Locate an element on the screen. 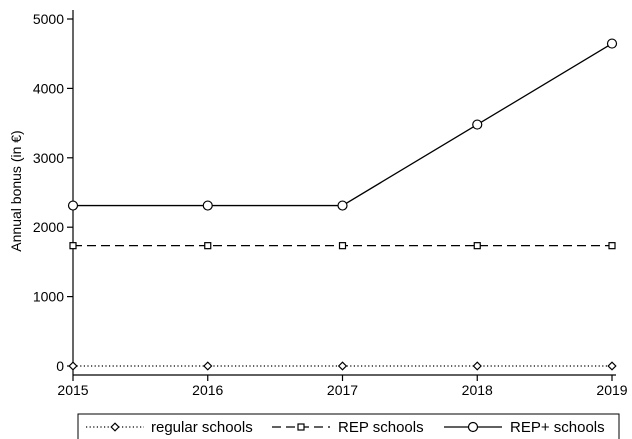 This screenshot has height=439, width=632. legend-box is located at coordinates (348, 426).